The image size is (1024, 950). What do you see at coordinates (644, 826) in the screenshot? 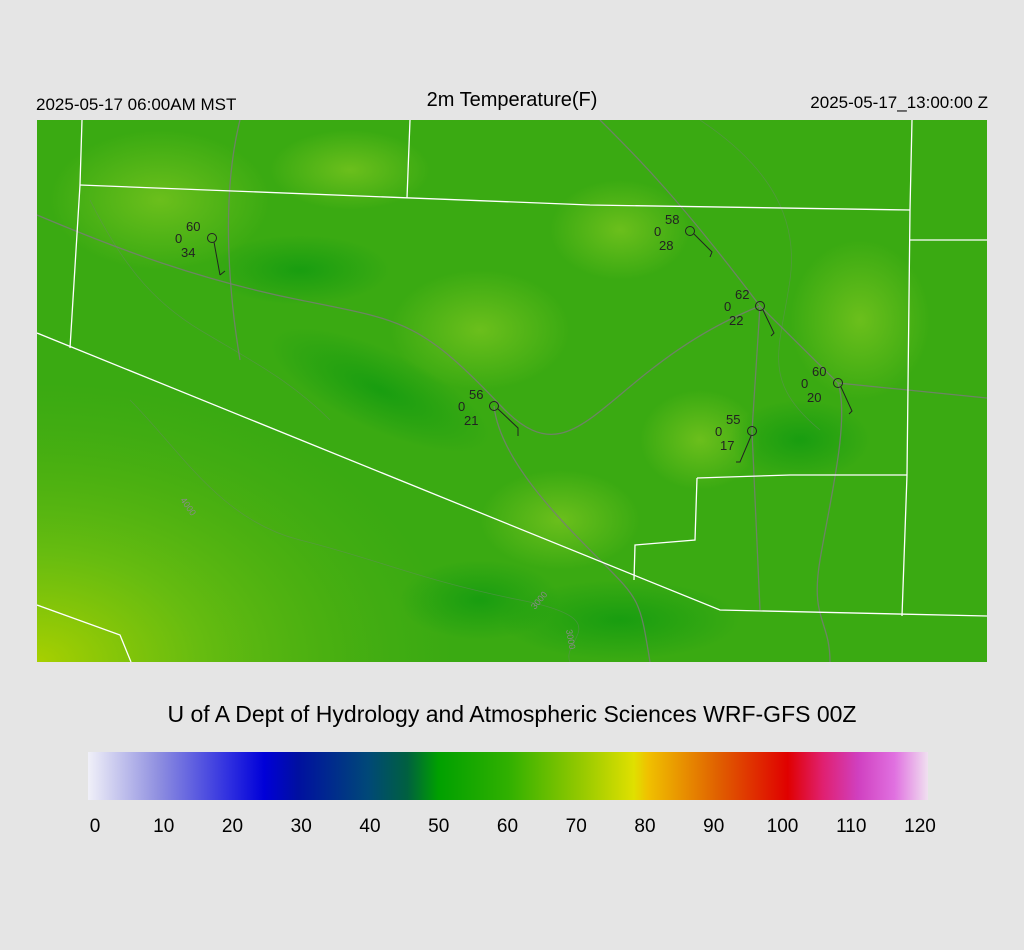
I see `colorbar-tick-label: 80` at bounding box center [644, 826].